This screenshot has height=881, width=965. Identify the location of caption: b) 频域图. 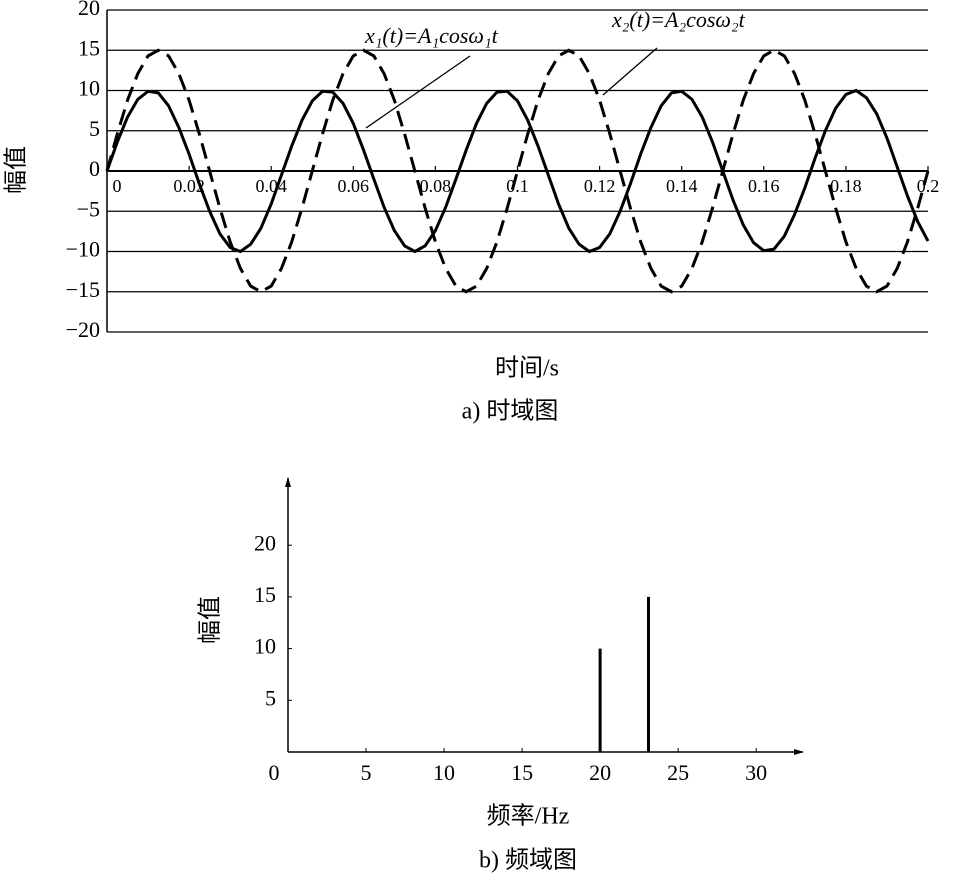
(528, 860).